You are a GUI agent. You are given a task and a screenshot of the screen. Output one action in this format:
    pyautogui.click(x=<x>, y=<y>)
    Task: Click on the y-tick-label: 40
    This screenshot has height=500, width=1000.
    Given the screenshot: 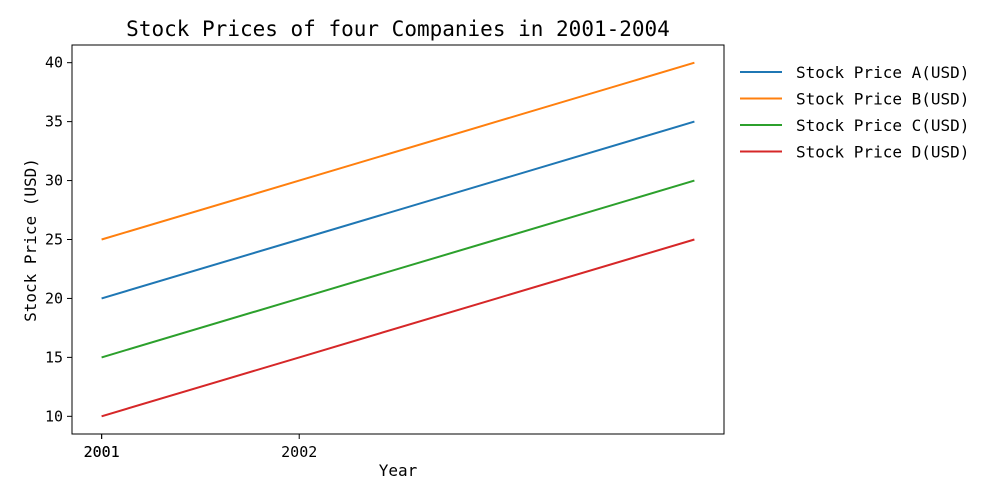 What is the action you would take?
    pyautogui.click(x=54, y=63)
    